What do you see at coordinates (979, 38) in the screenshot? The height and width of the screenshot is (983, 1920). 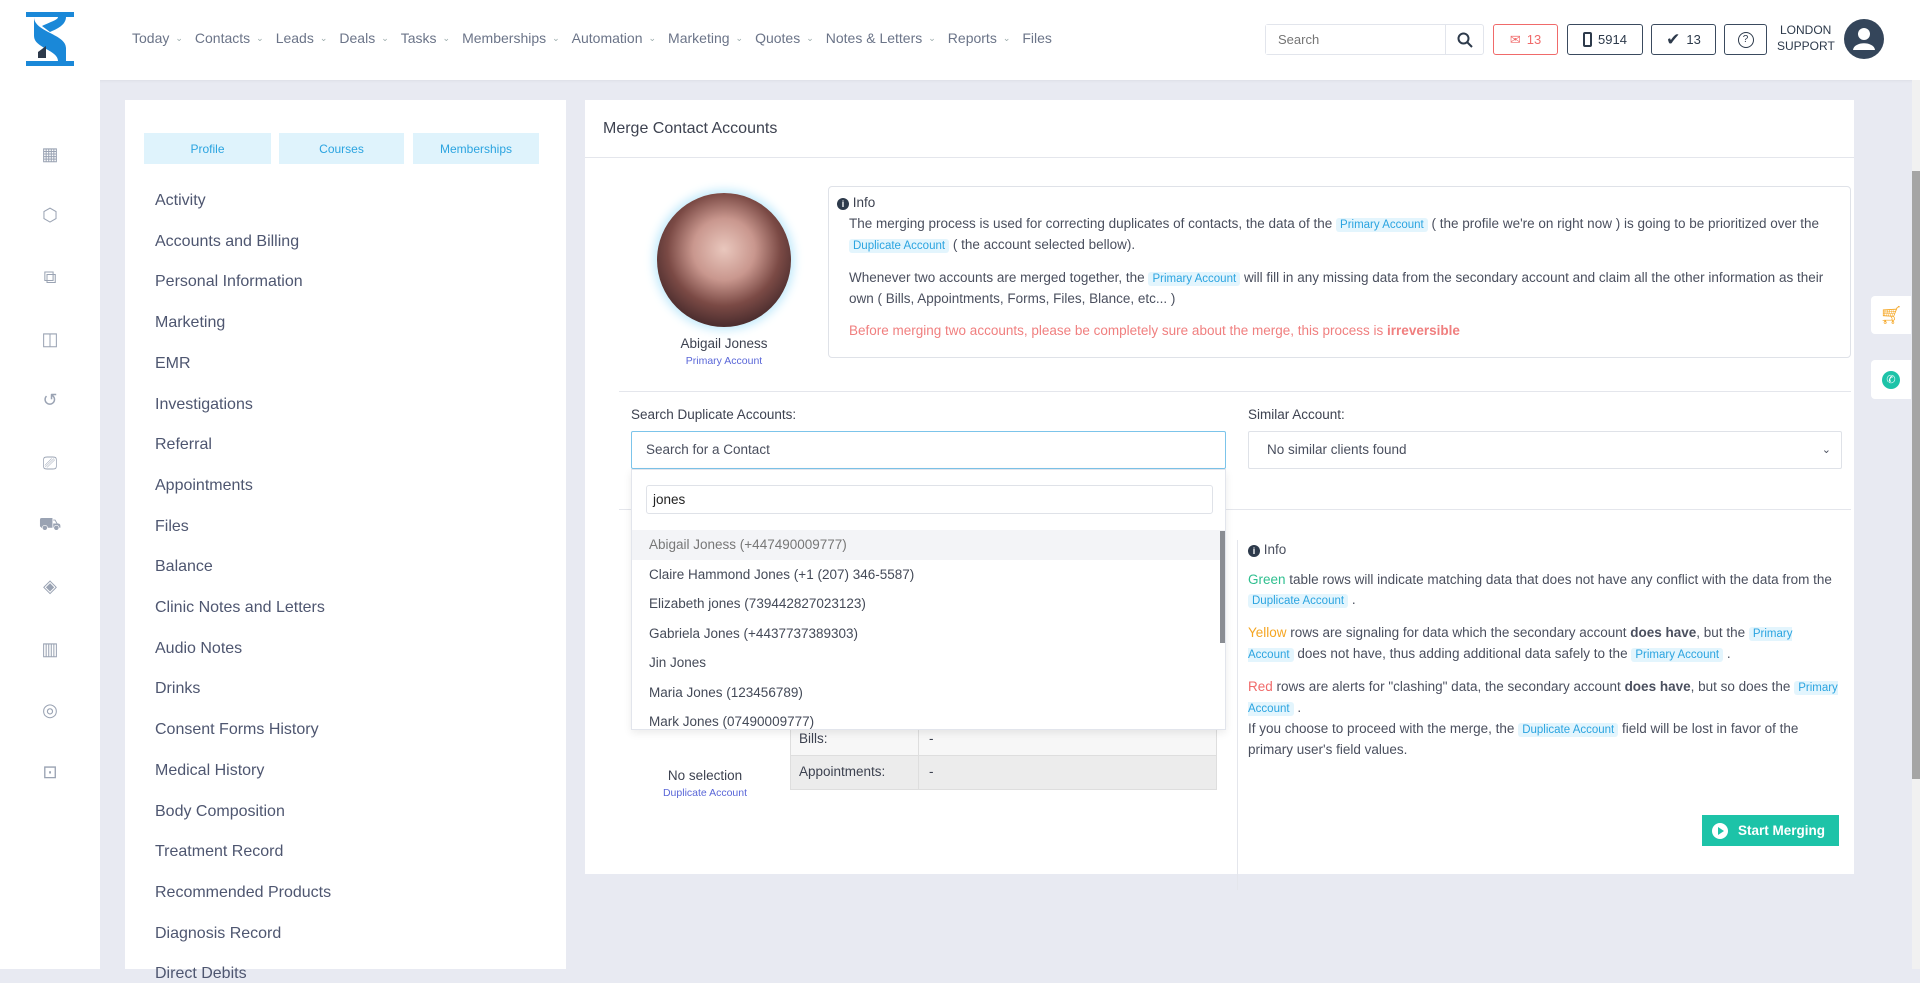 I see `nav-item-reports: Reports ⌄` at bounding box center [979, 38].